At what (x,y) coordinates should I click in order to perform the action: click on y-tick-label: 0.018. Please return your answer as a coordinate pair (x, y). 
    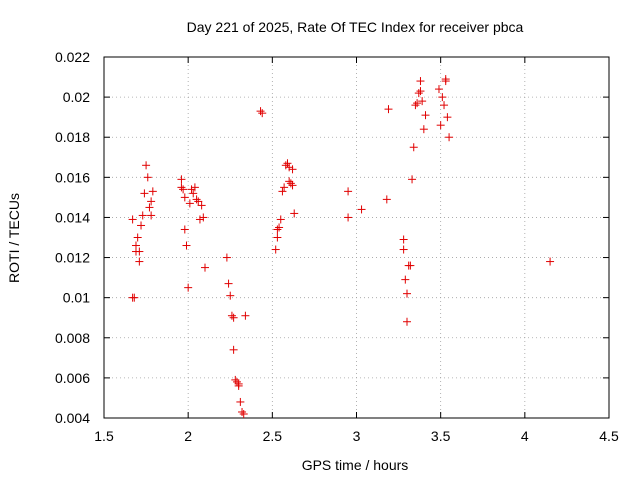
    Looking at the image, I should click on (72, 137).